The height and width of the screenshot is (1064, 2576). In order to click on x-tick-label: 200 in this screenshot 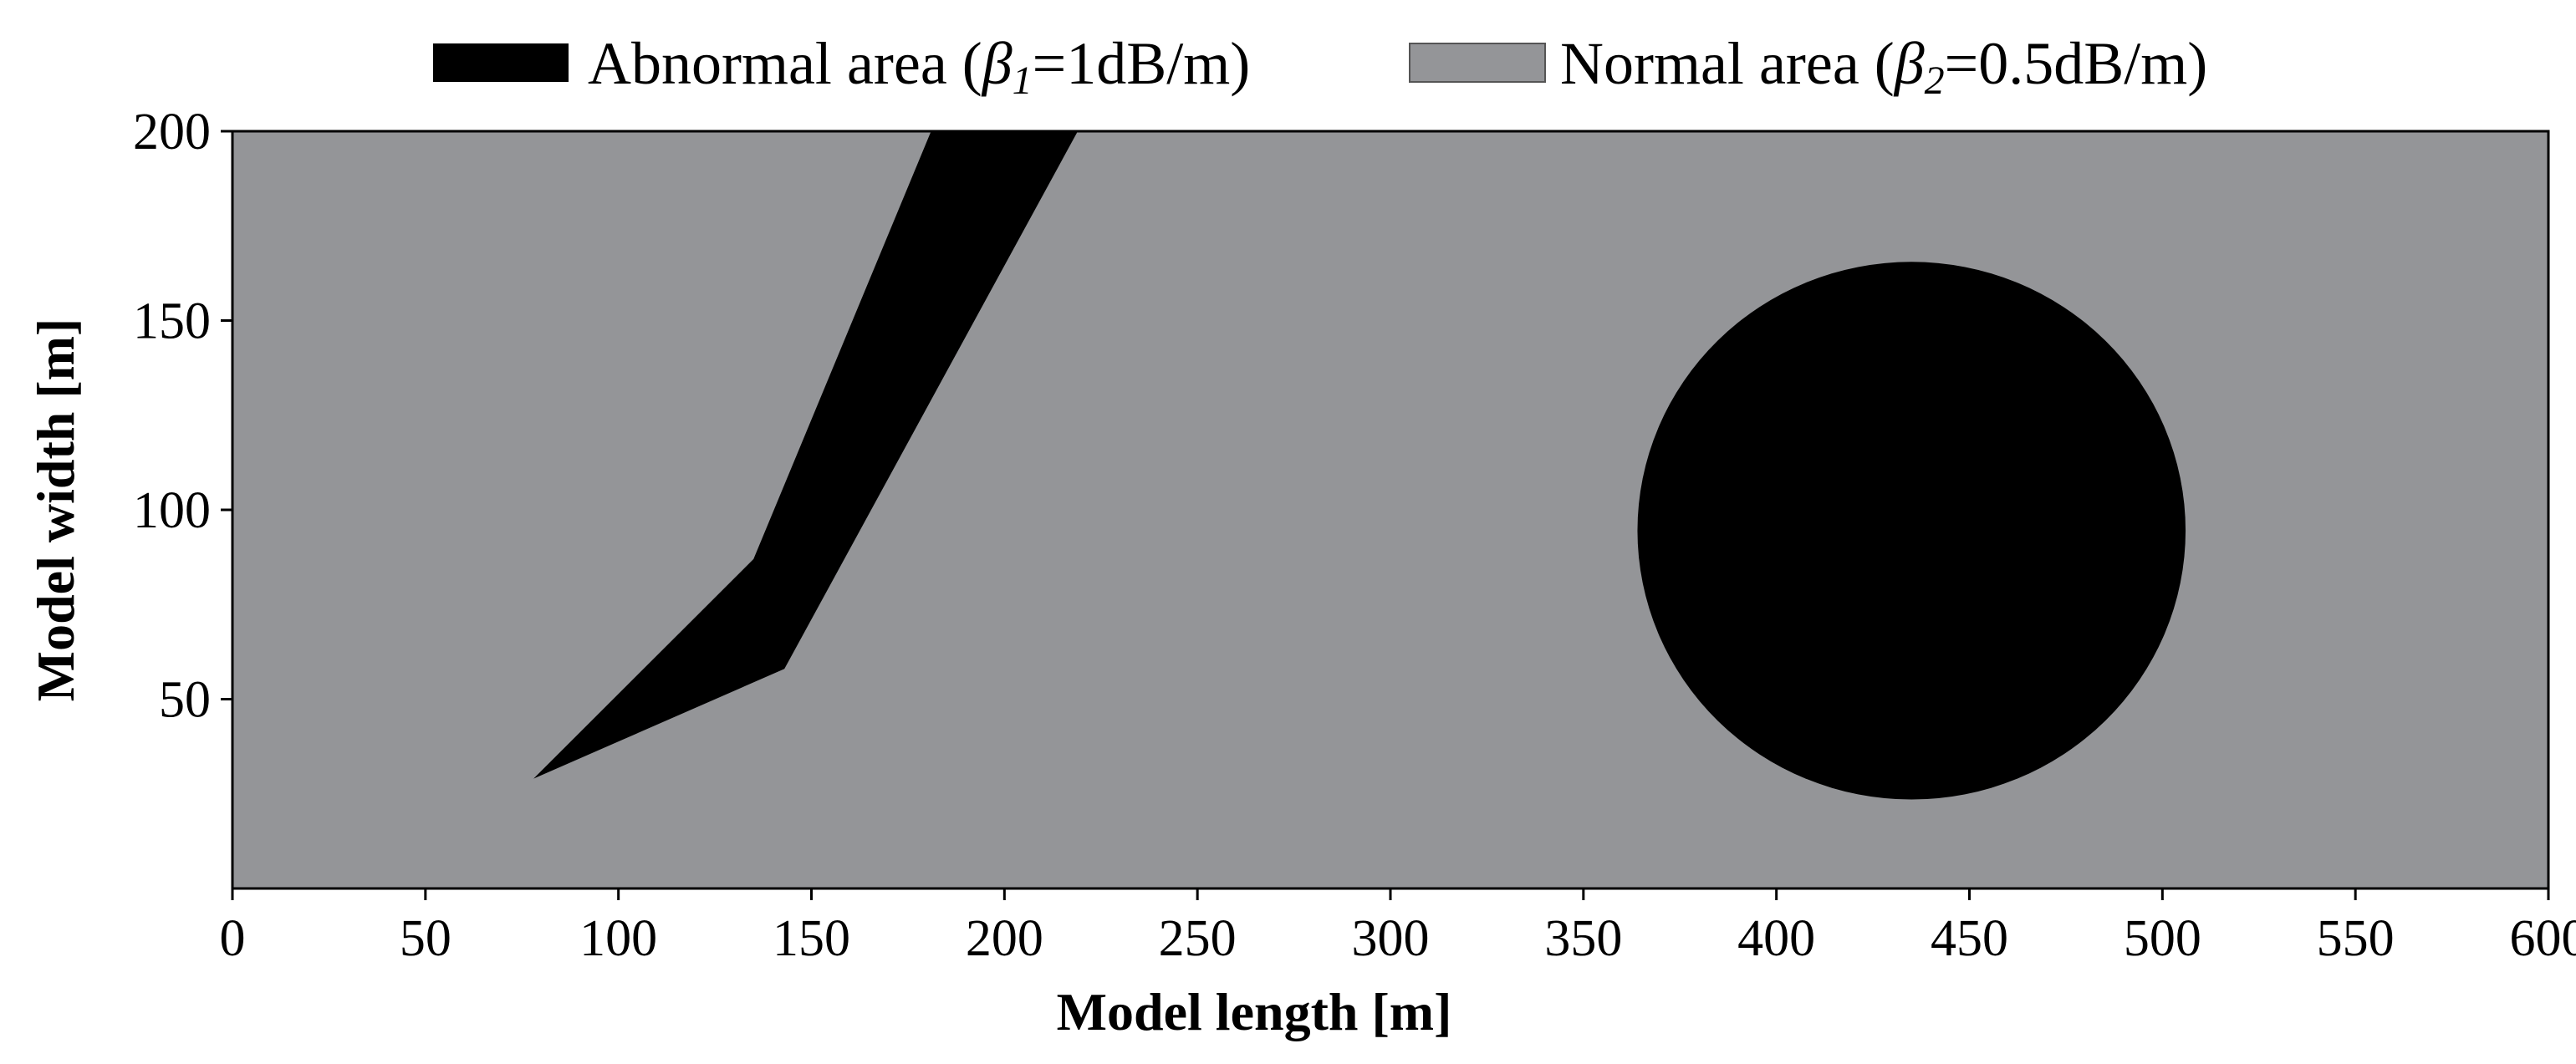, I will do `click(1005, 938)`.